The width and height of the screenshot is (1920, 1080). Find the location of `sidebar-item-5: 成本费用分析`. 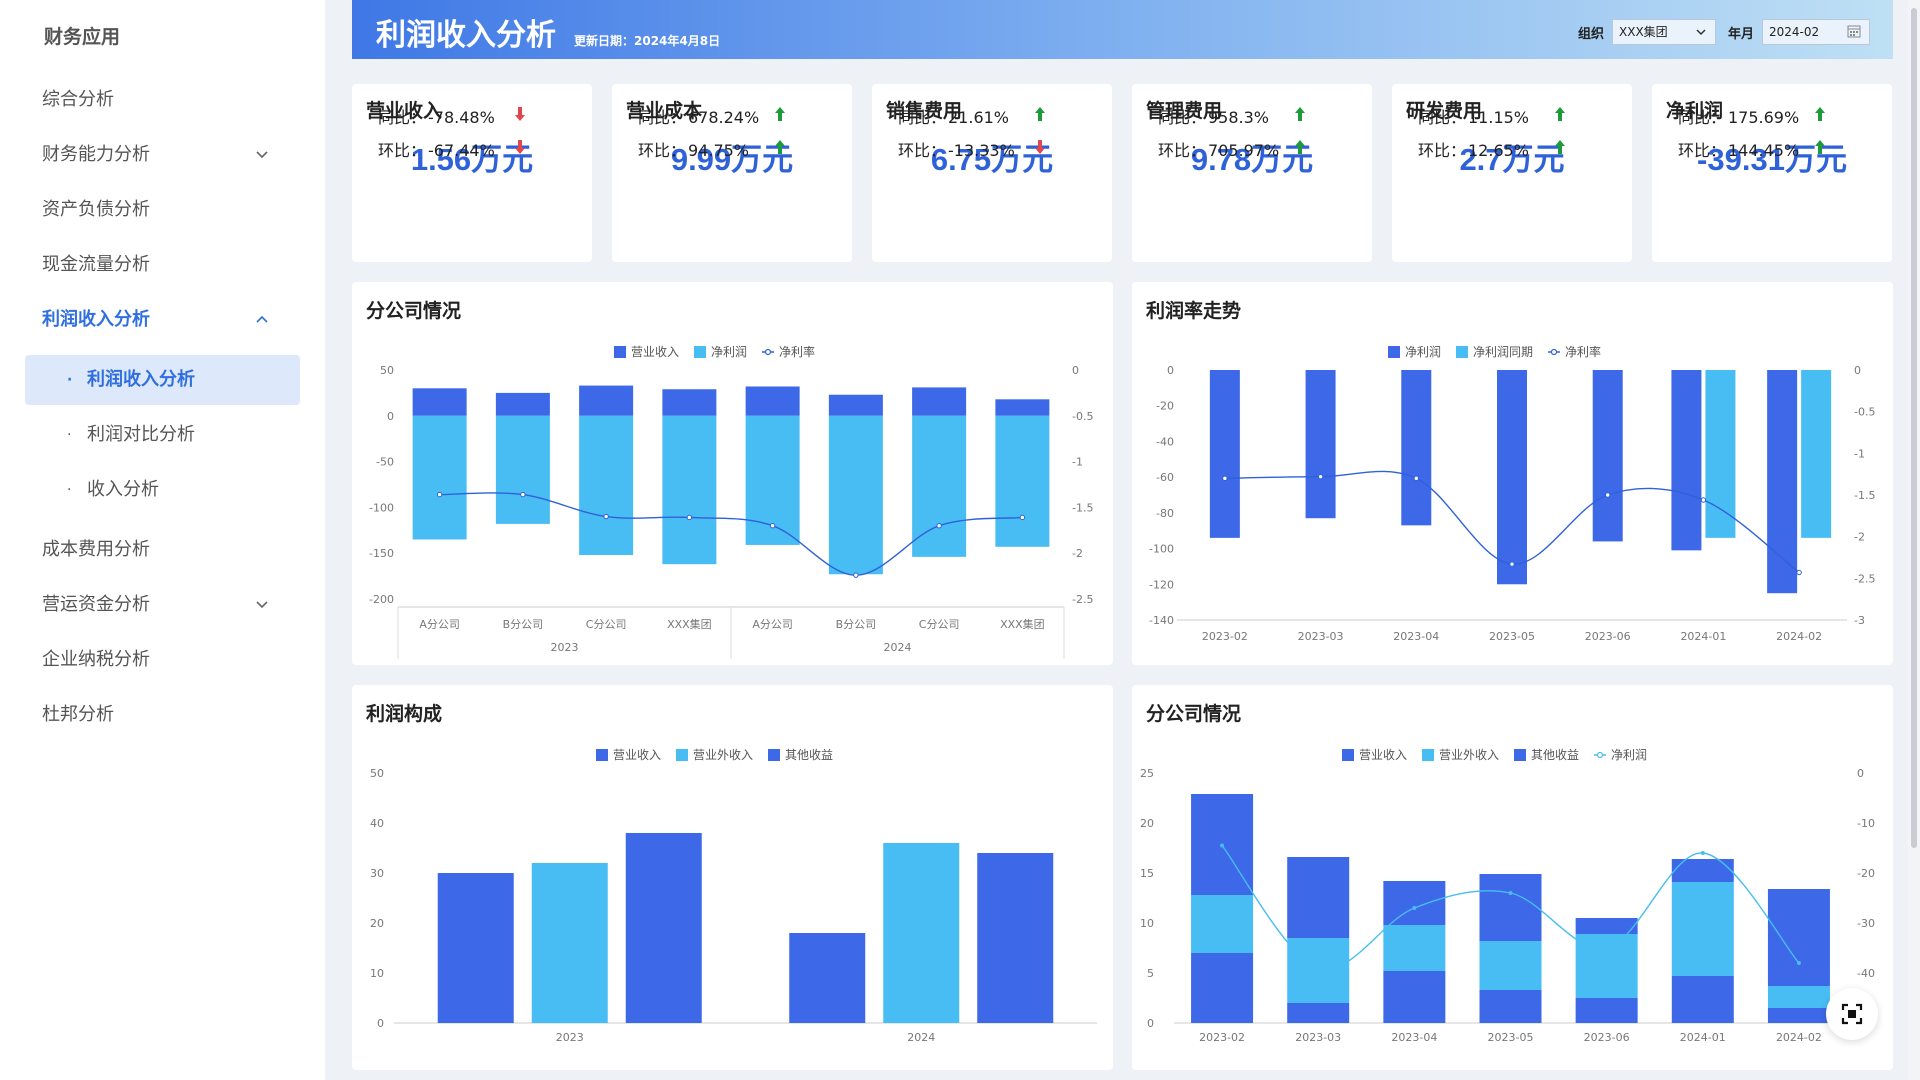

sidebar-item-5: 成本费用分析 is located at coordinates (162, 550).